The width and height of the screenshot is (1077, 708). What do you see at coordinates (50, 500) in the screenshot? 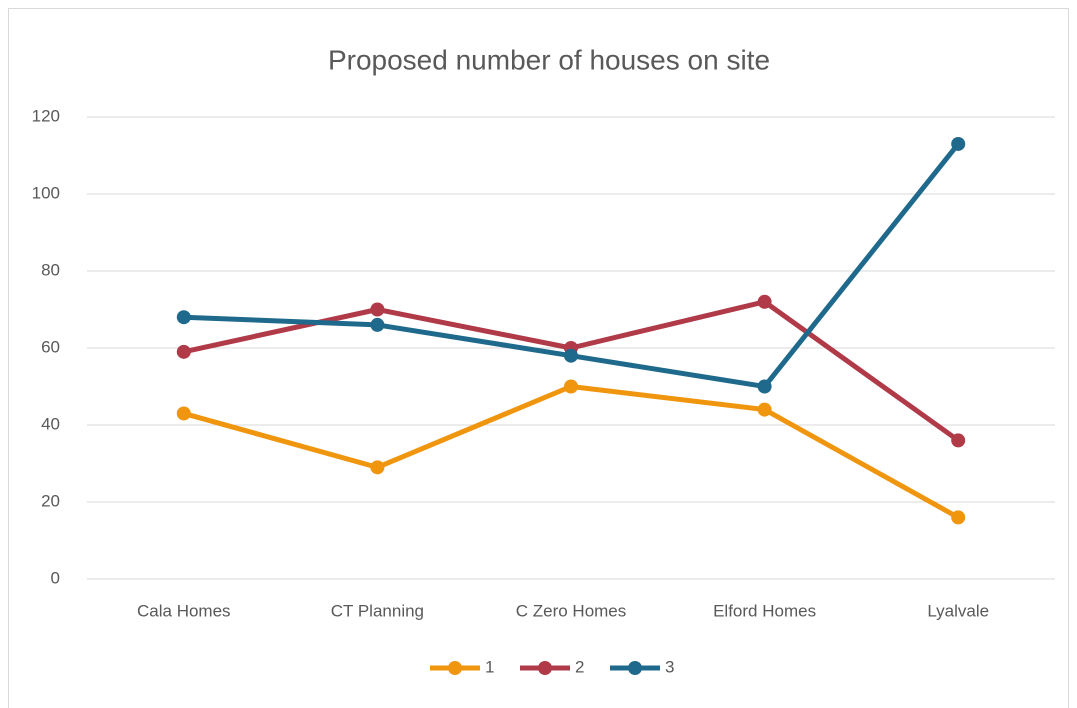
I see `y-tick-label: 20` at bounding box center [50, 500].